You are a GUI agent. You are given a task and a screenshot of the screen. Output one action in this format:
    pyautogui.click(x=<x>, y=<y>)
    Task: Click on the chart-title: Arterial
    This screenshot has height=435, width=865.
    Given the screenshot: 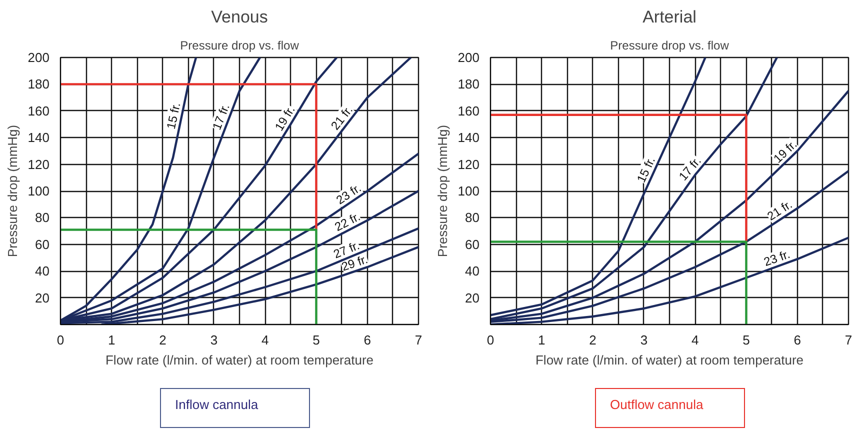 What is the action you would take?
    pyautogui.click(x=669, y=17)
    